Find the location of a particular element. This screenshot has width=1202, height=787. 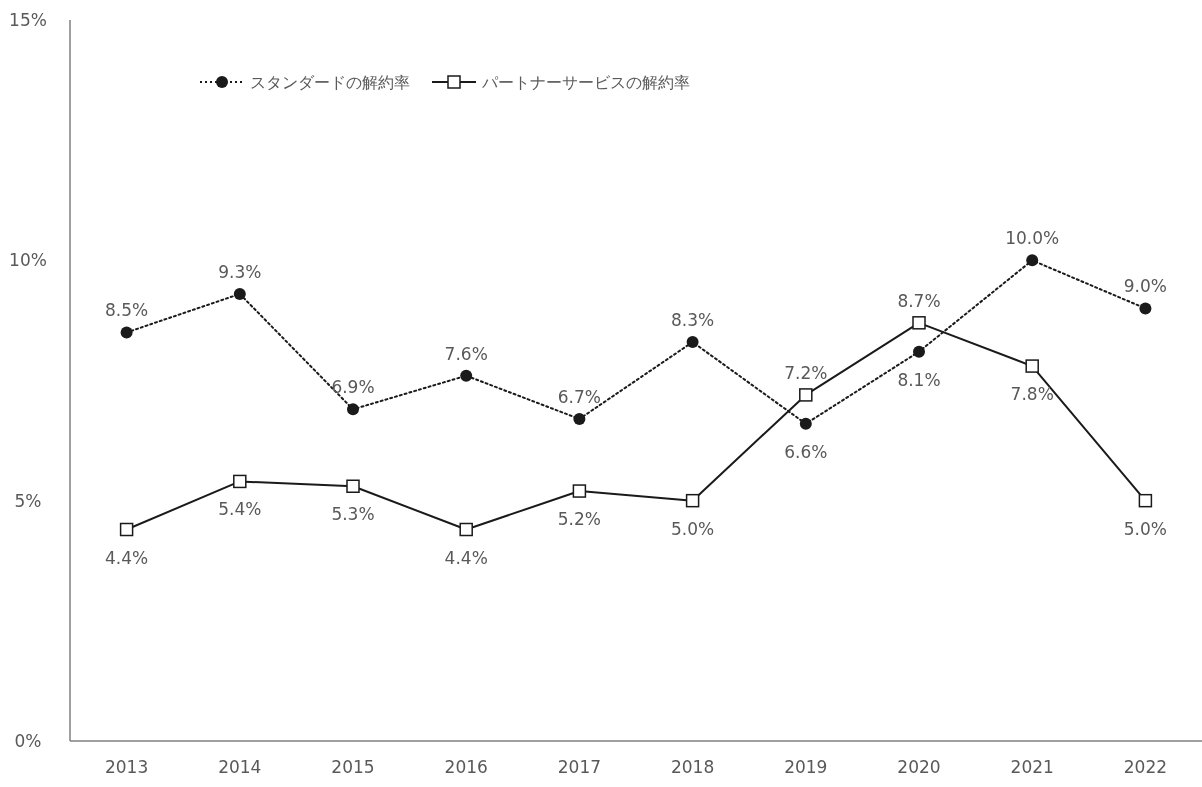

x-tick-label: 2013 is located at coordinates (126, 767).